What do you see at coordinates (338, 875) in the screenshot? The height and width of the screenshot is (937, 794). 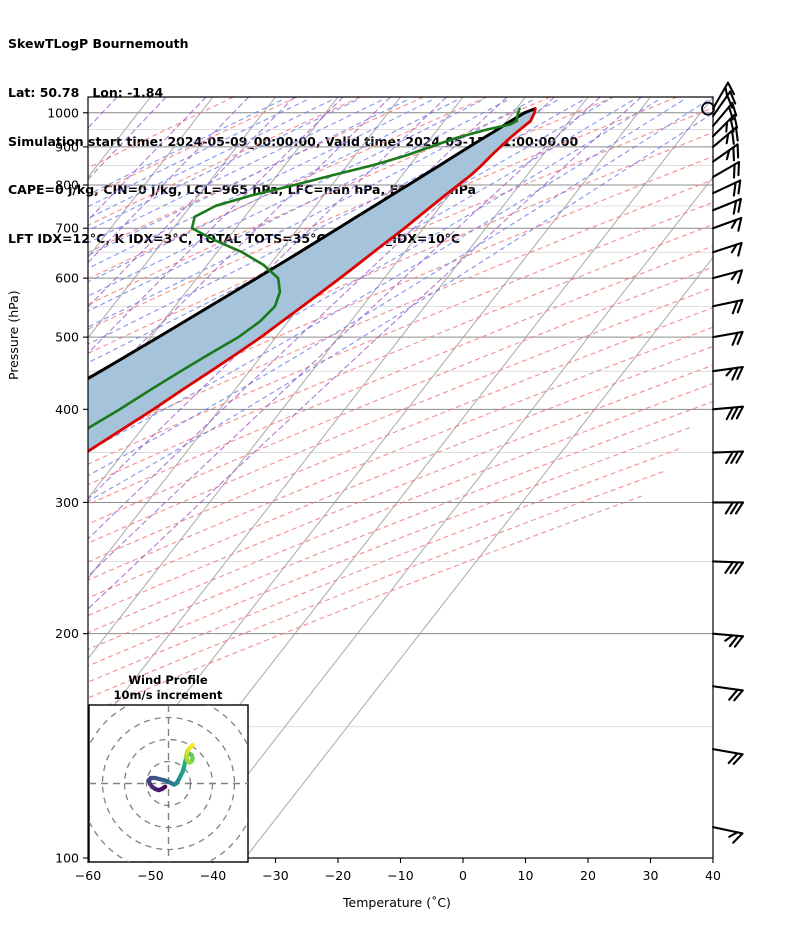 I see `x-tick-label: −20` at bounding box center [338, 875].